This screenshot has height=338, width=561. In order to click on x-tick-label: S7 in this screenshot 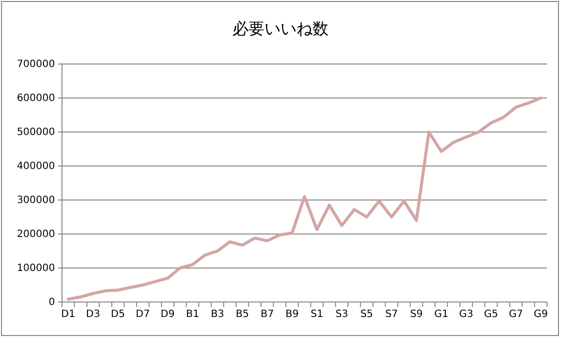, I will do `click(391, 314)`.